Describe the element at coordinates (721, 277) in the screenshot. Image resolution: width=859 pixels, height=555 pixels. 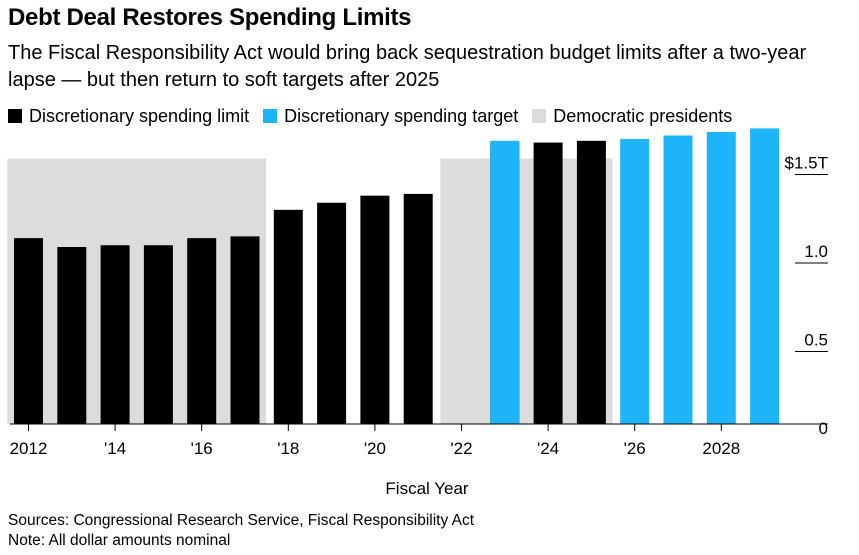
I see `bar-target-2028` at that location.